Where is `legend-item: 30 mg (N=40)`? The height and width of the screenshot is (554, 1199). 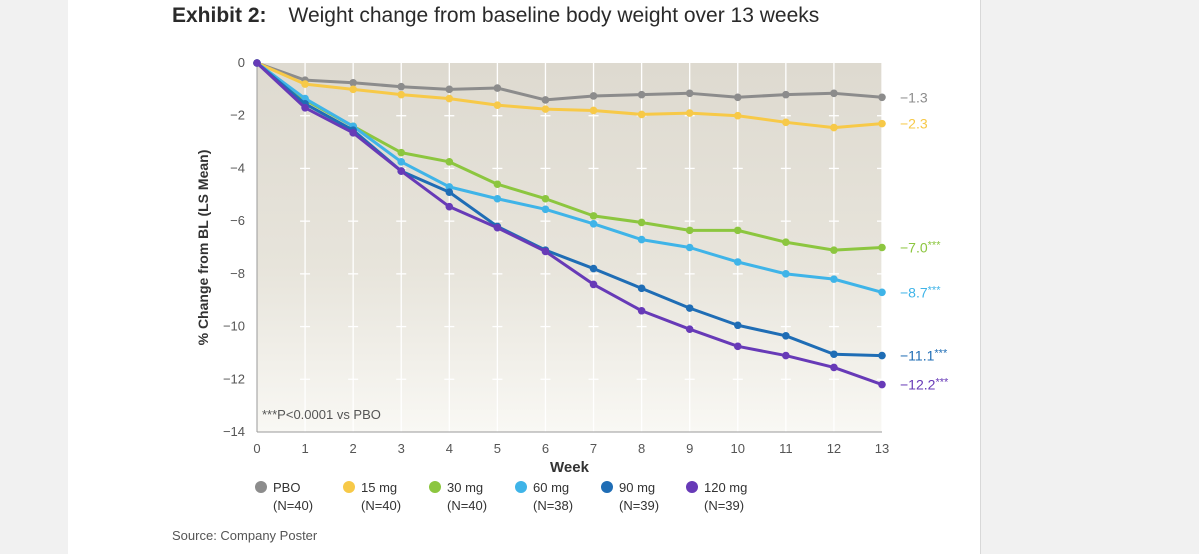
legend-item: 30 mg (N=40) is located at coordinates (458, 496).